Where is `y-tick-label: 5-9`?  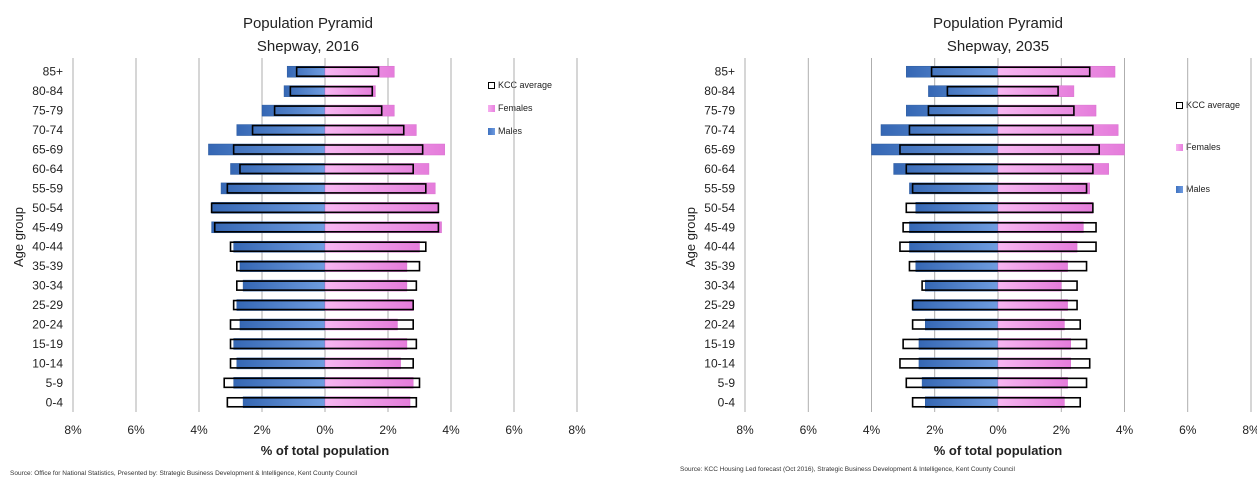
y-tick-label: 5-9 is located at coordinates (55, 383).